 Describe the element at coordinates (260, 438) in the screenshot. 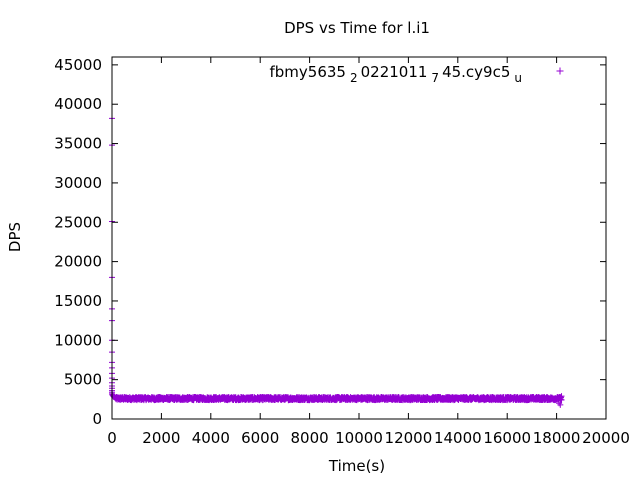

I see `x-tick-label: 6000` at that location.